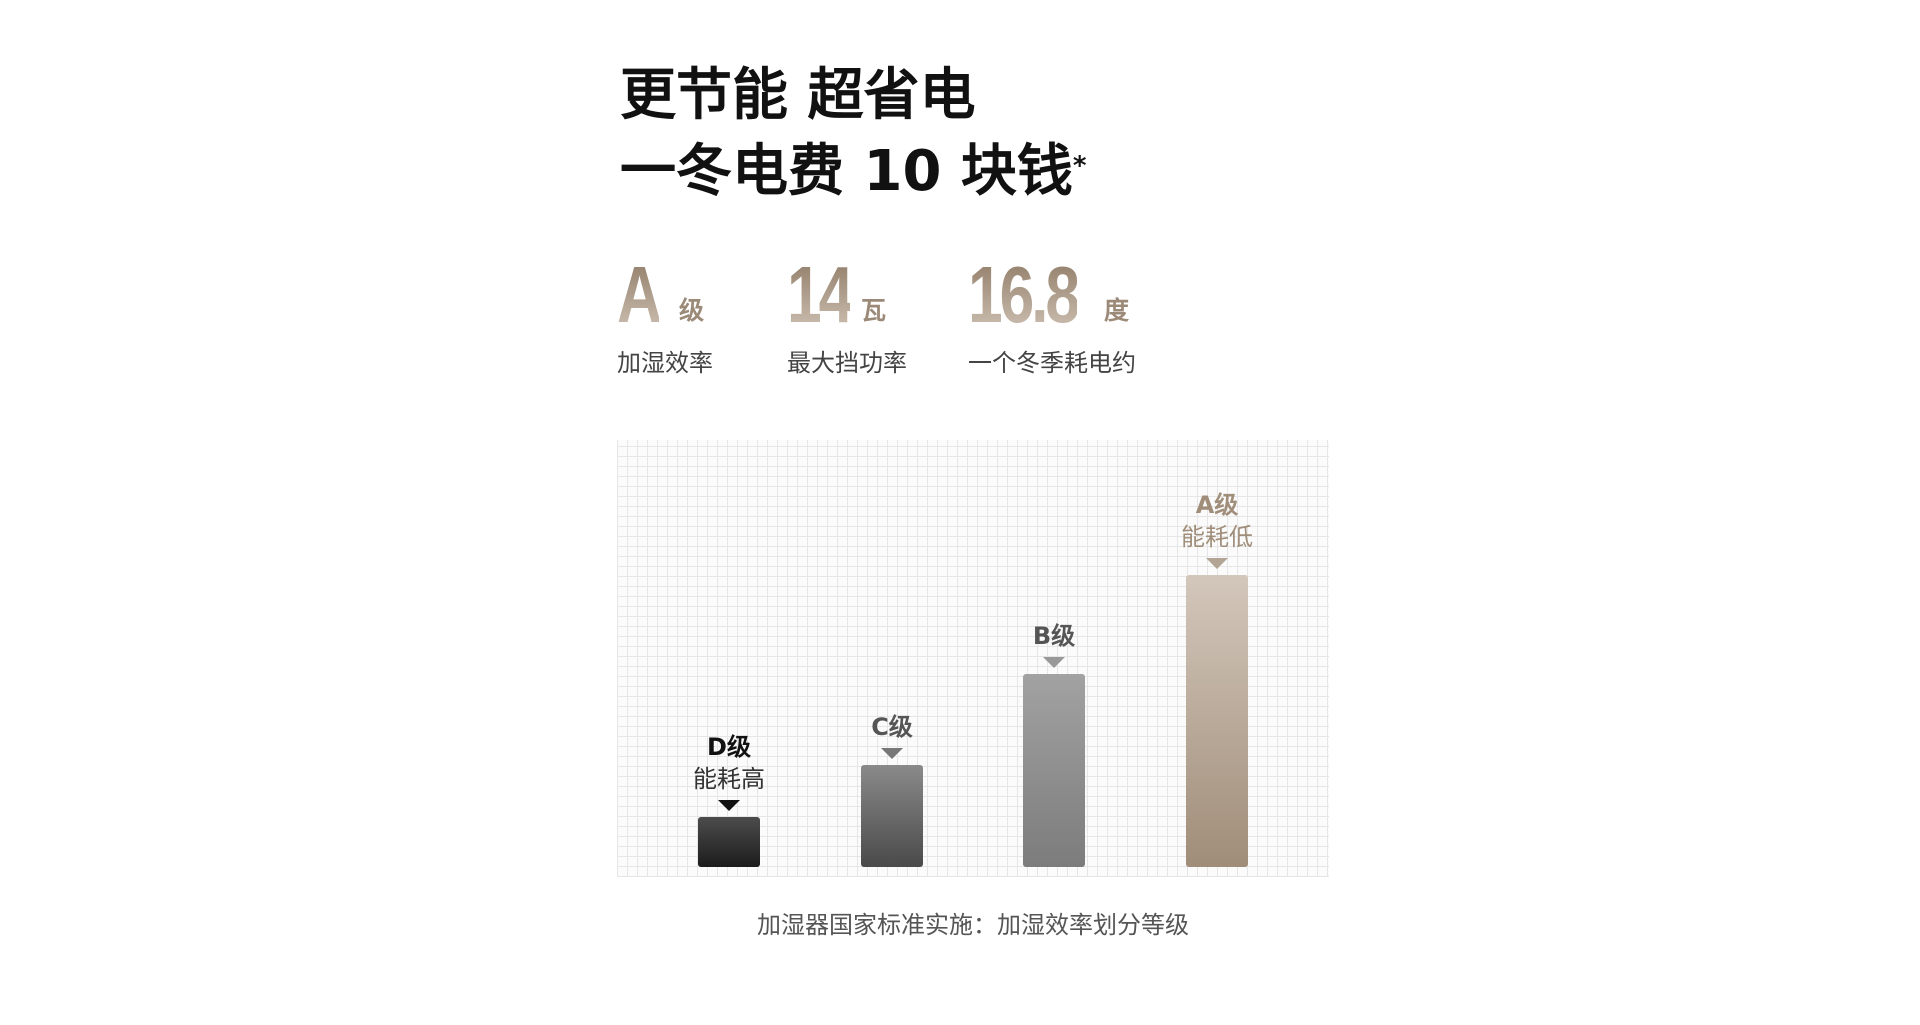  I want to click on bar-label: B级, so click(1054, 636).